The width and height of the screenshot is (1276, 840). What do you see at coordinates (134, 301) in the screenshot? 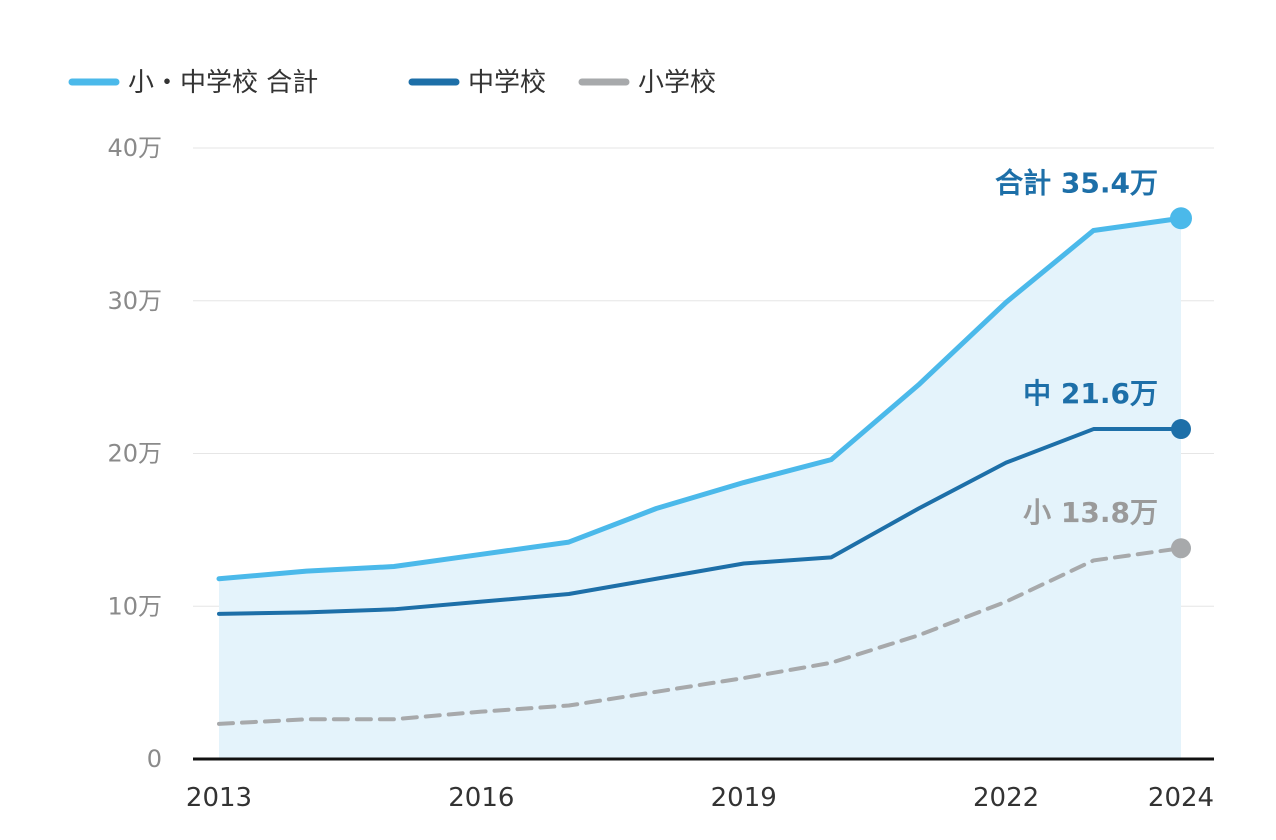
I see `y-tick-label: 30万` at bounding box center [134, 301].